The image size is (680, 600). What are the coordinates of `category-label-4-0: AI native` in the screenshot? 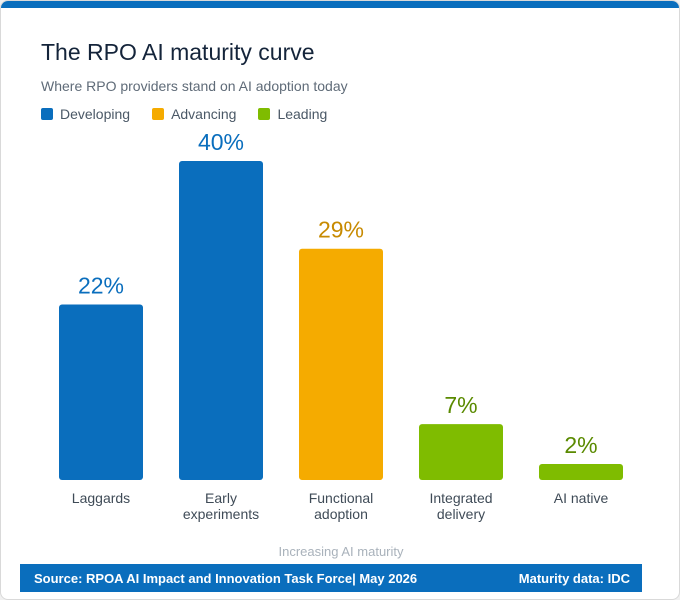 It's located at (581, 498).